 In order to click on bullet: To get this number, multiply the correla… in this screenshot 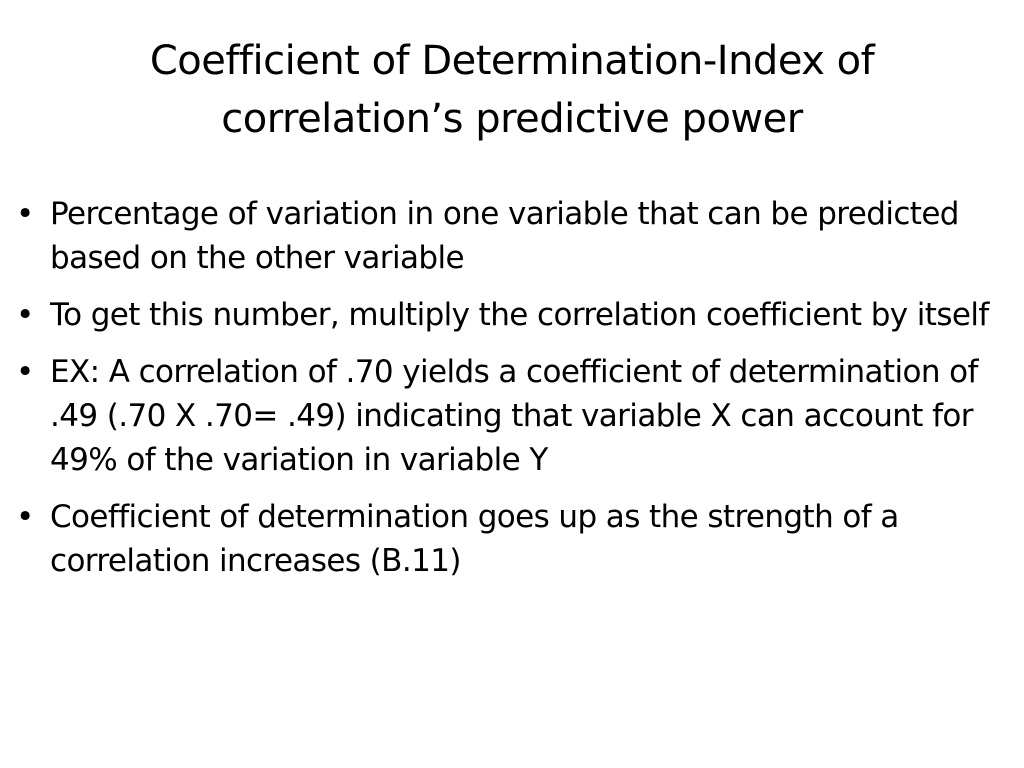, I will do `click(514, 315)`.